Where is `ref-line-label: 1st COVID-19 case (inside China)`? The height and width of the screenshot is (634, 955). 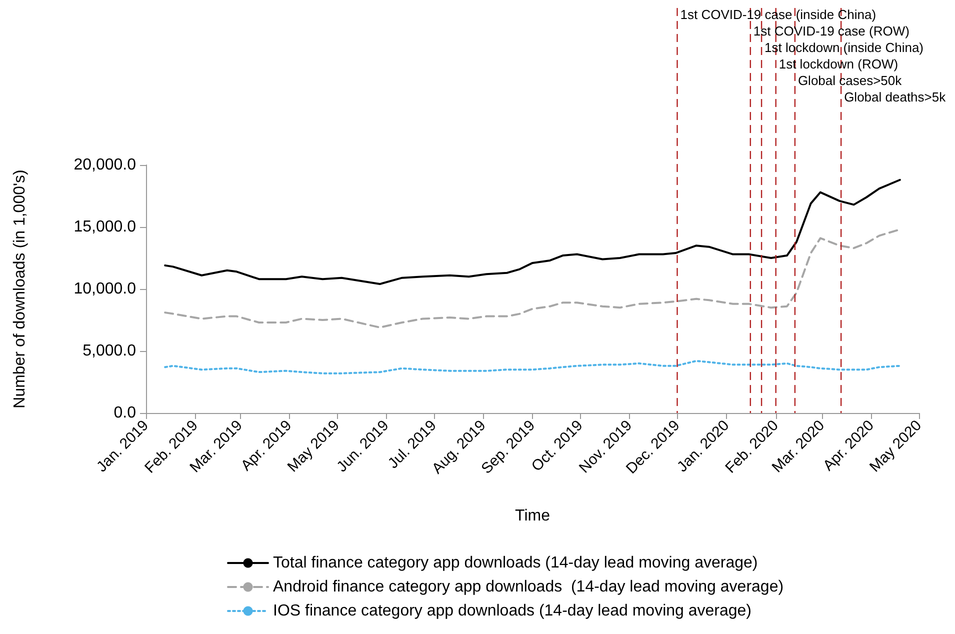 ref-line-label: 1st COVID-19 case (inside China) is located at coordinates (778, 14).